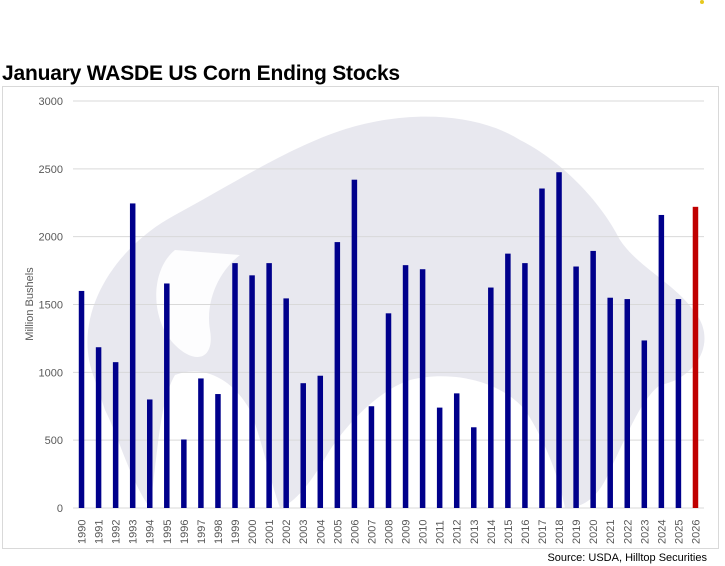 This screenshot has width=725, height=566. What do you see at coordinates (81, 399) in the screenshot?
I see `bar-1990` at bounding box center [81, 399].